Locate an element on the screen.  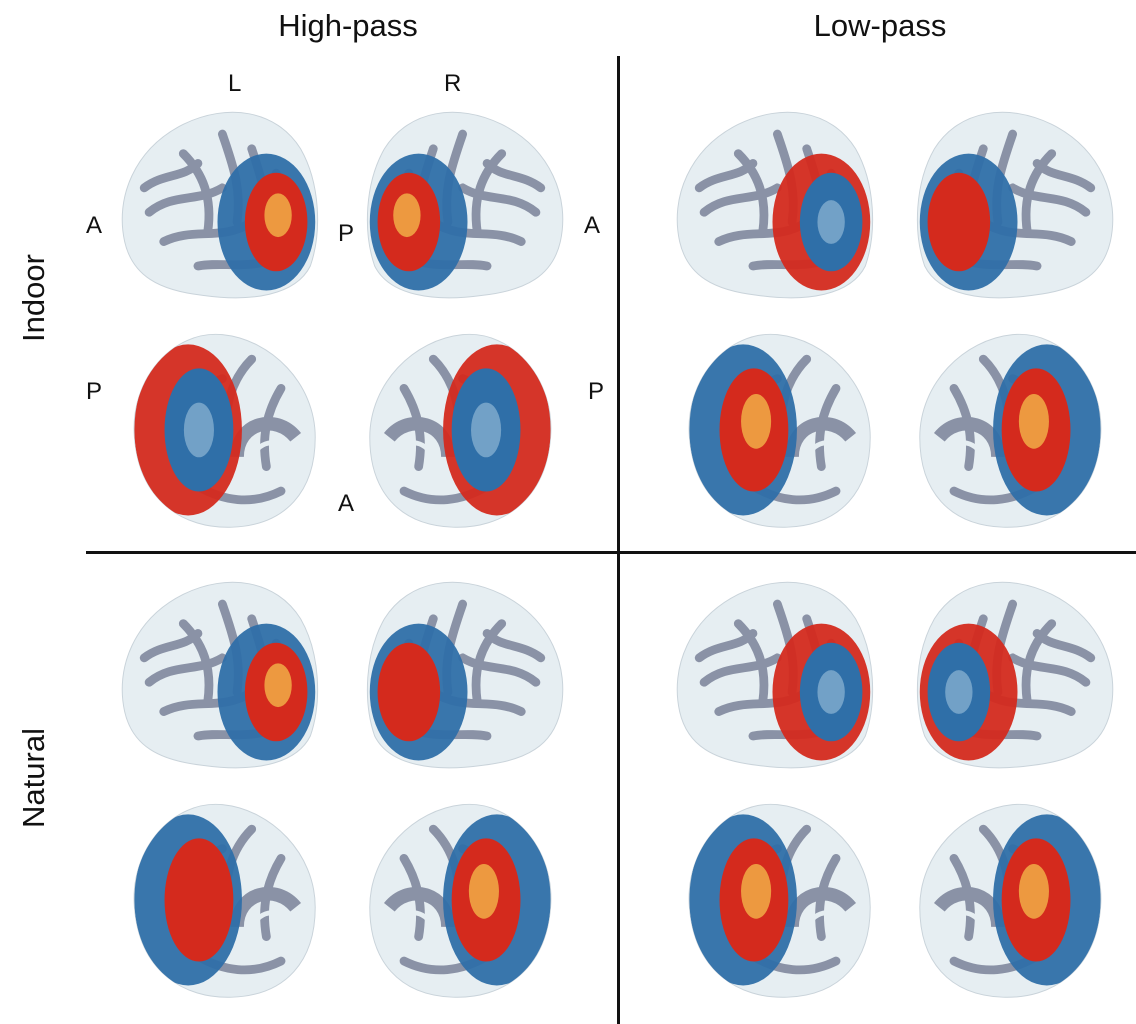
brain-lowpass-natural-medial-right is located at coordinates (1010, 900).